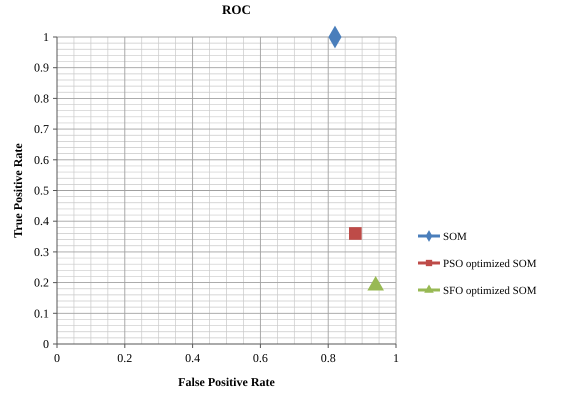  I want to click on x-tick-label: 0, so click(57, 358).